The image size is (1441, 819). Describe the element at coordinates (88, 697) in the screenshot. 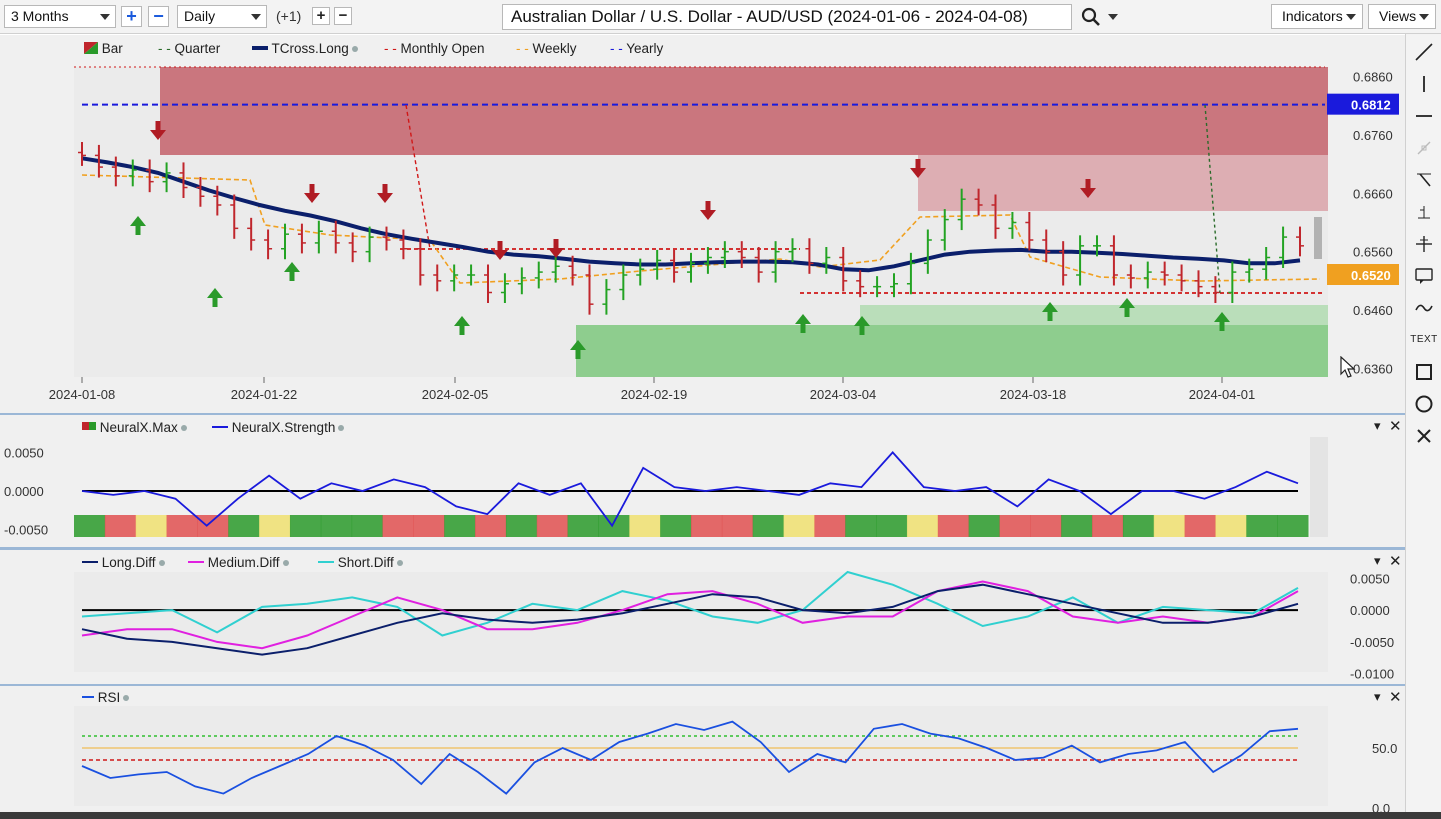

I see `solid-line-icon` at that location.